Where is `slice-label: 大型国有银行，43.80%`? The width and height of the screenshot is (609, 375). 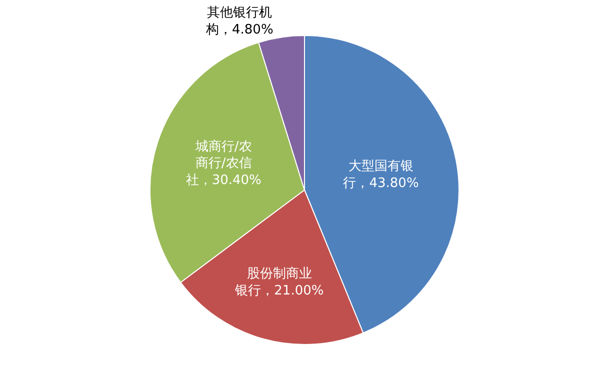 slice-label: 大型国有银行，43.80% is located at coordinates (381, 174).